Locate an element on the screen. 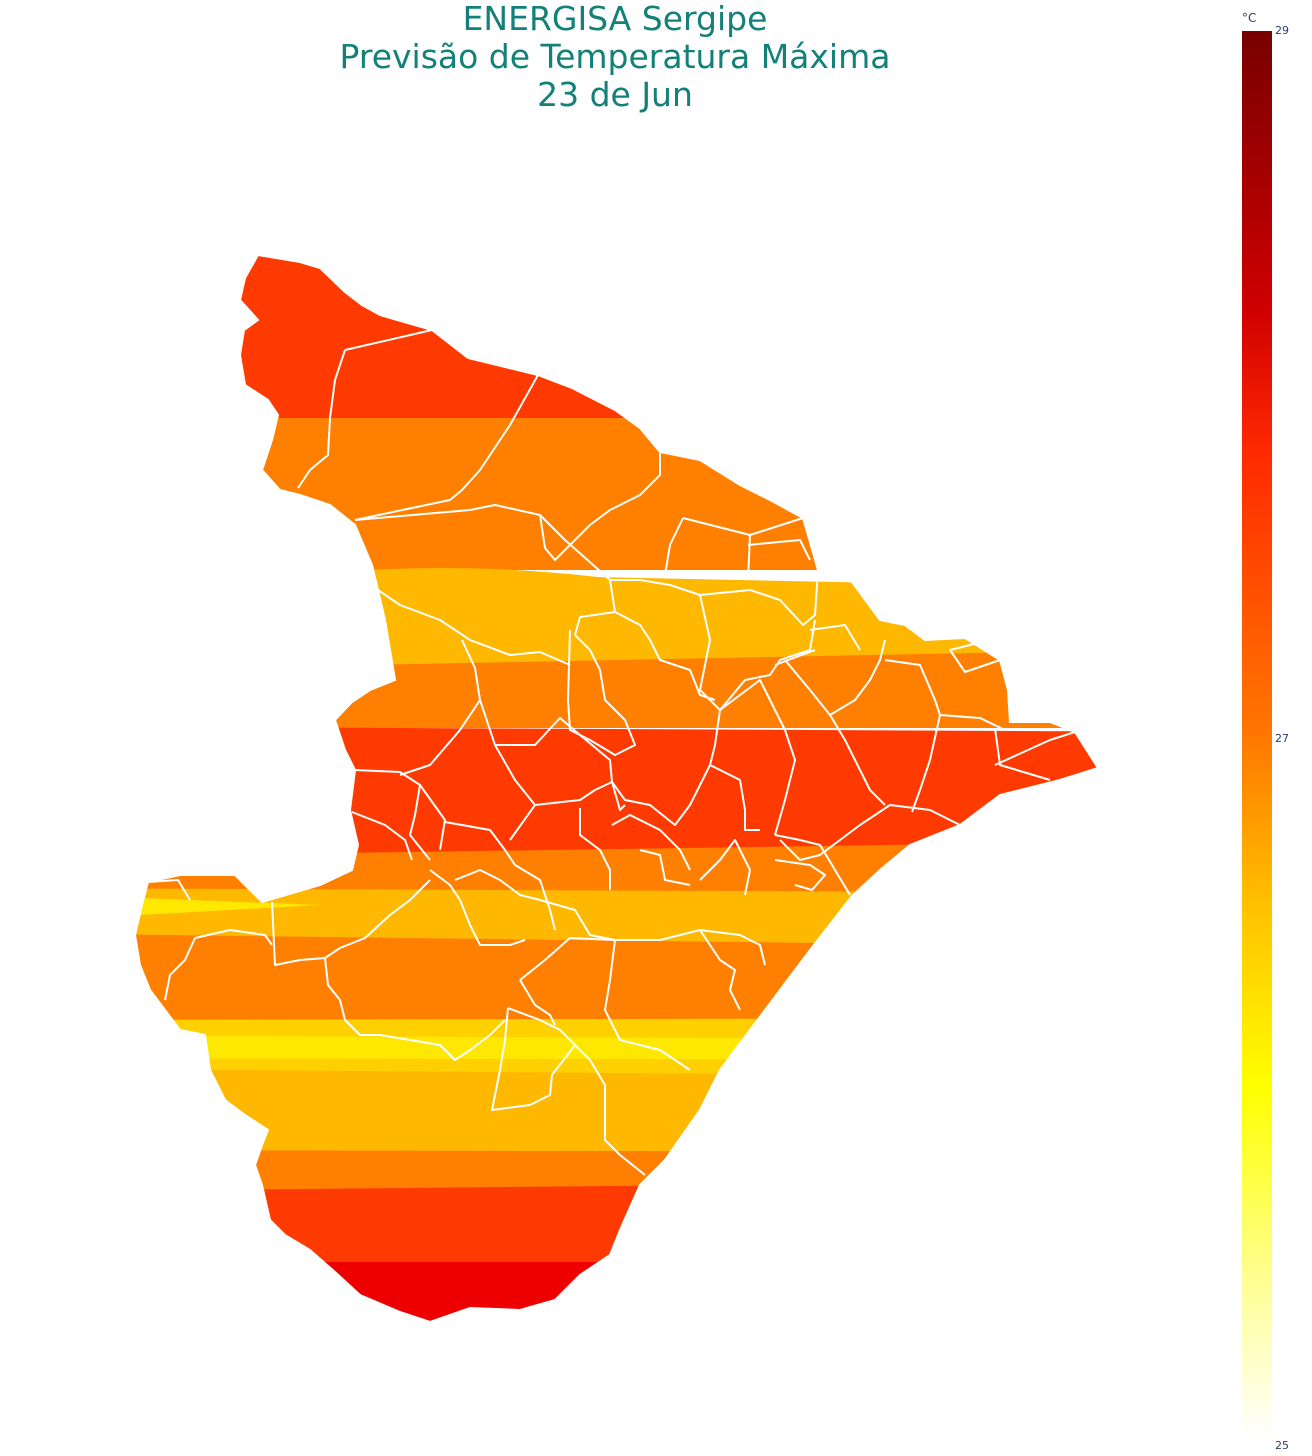 This screenshot has height=1456, width=1312. band-28-far-south is located at coordinates (616, 1226).